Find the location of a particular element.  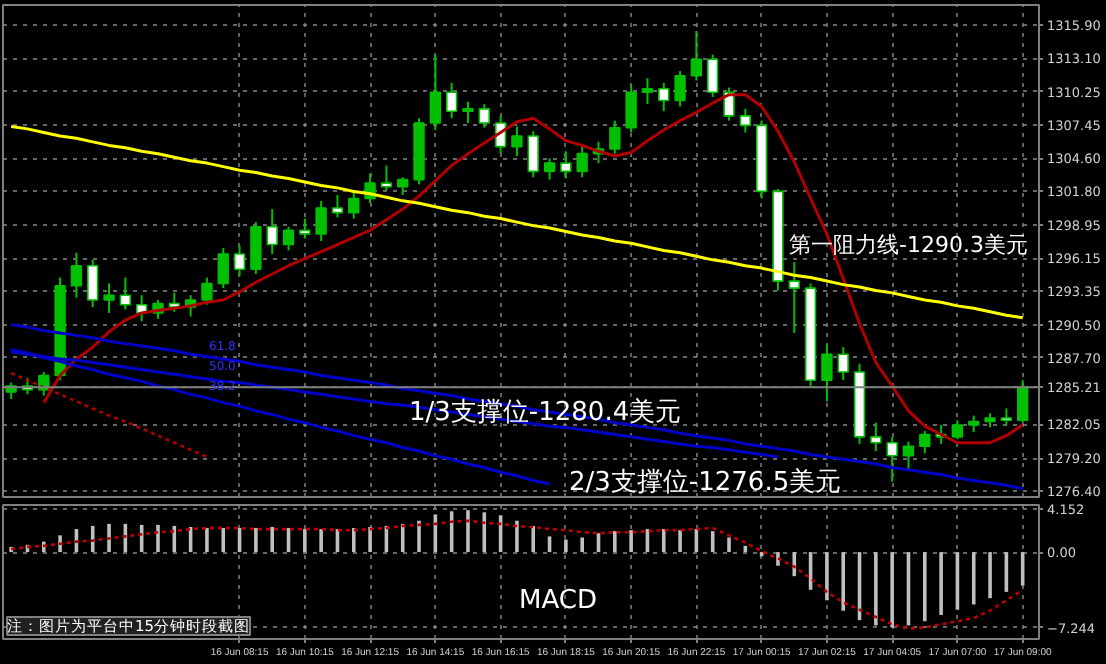

annotation: 2/3支撑位-1276.5美元 is located at coordinates (705, 482).